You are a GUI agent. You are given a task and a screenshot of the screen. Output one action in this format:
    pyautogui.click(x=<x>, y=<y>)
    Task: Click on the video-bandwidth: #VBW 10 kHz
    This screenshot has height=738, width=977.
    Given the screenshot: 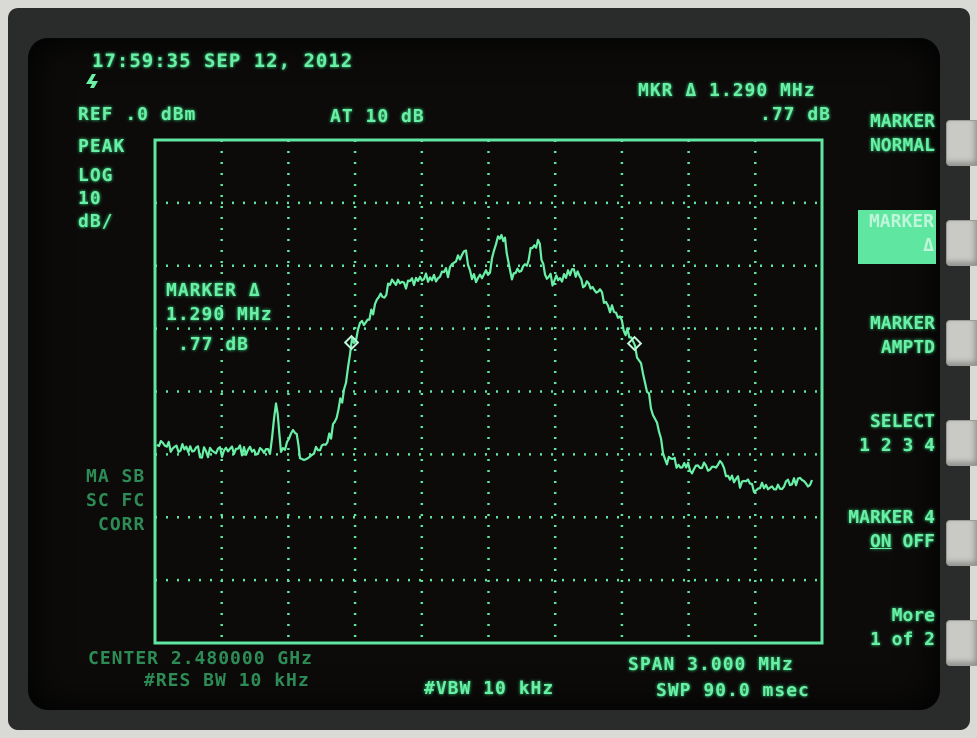 What is the action you would take?
    pyautogui.click(x=489, y=688)
    